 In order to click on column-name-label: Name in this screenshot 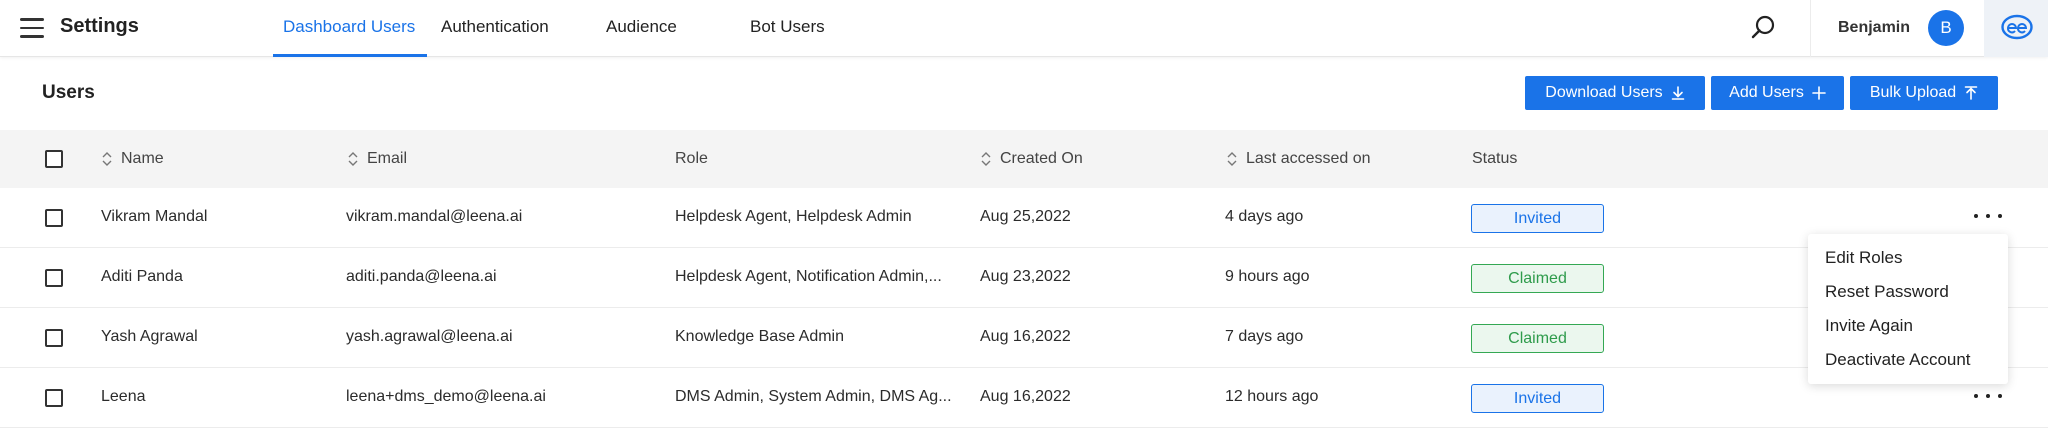, I will do `click(142, 158)`.